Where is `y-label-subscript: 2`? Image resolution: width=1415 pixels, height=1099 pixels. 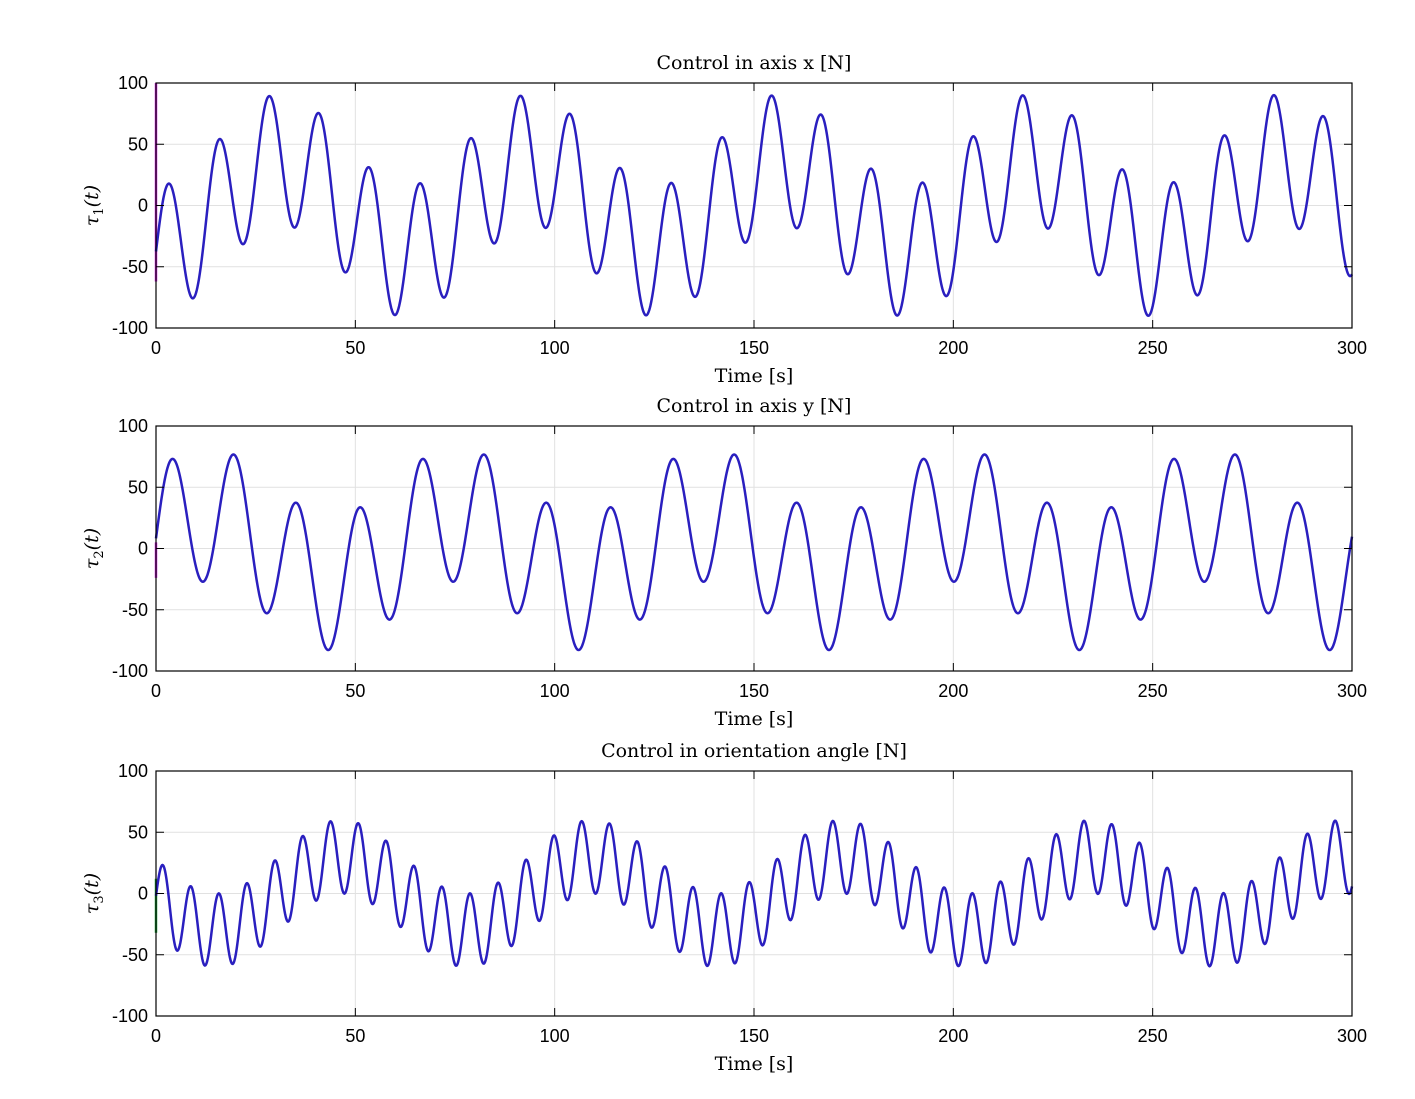
y-label-subscript: 2 is located at coordinates (99, 554).